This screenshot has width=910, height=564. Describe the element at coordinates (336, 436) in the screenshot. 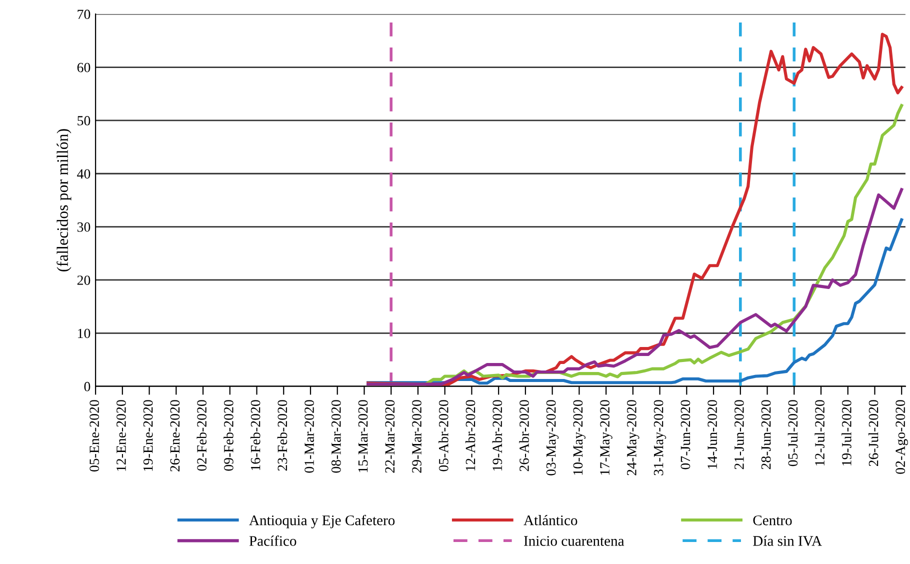

I see `x-tick-label: 08-Mar-2020` at that location.